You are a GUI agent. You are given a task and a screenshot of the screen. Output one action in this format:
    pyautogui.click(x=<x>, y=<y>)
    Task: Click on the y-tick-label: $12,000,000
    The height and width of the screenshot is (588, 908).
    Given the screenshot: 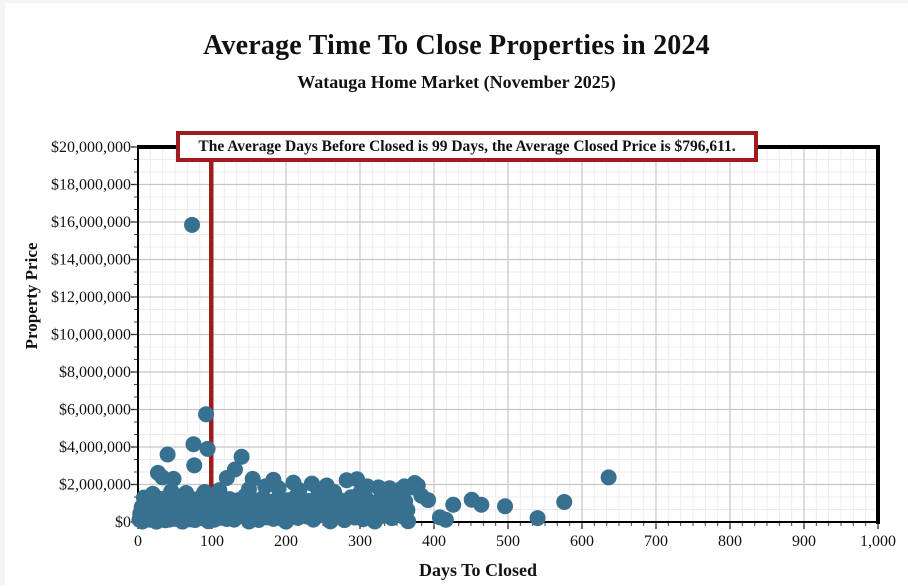 What is the action you would take?
    pyautogui.click(x=91, y=297)
    